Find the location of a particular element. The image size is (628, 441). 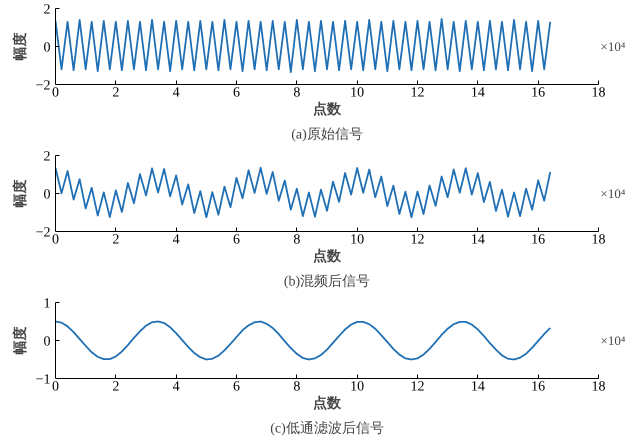

y-tick-label: −1 is located at coordinates (43, 380).